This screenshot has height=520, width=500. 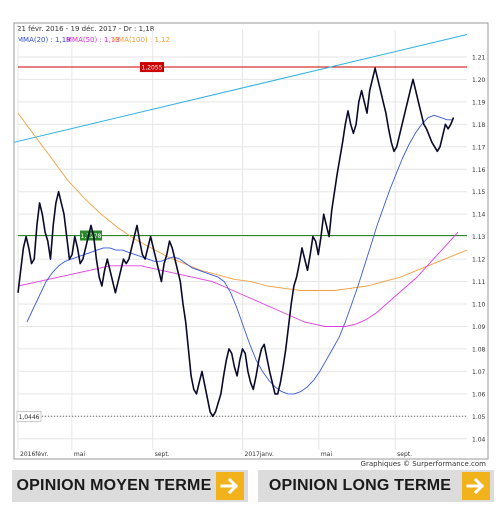 I want to click on low-badge, so click(x=29, y=416).